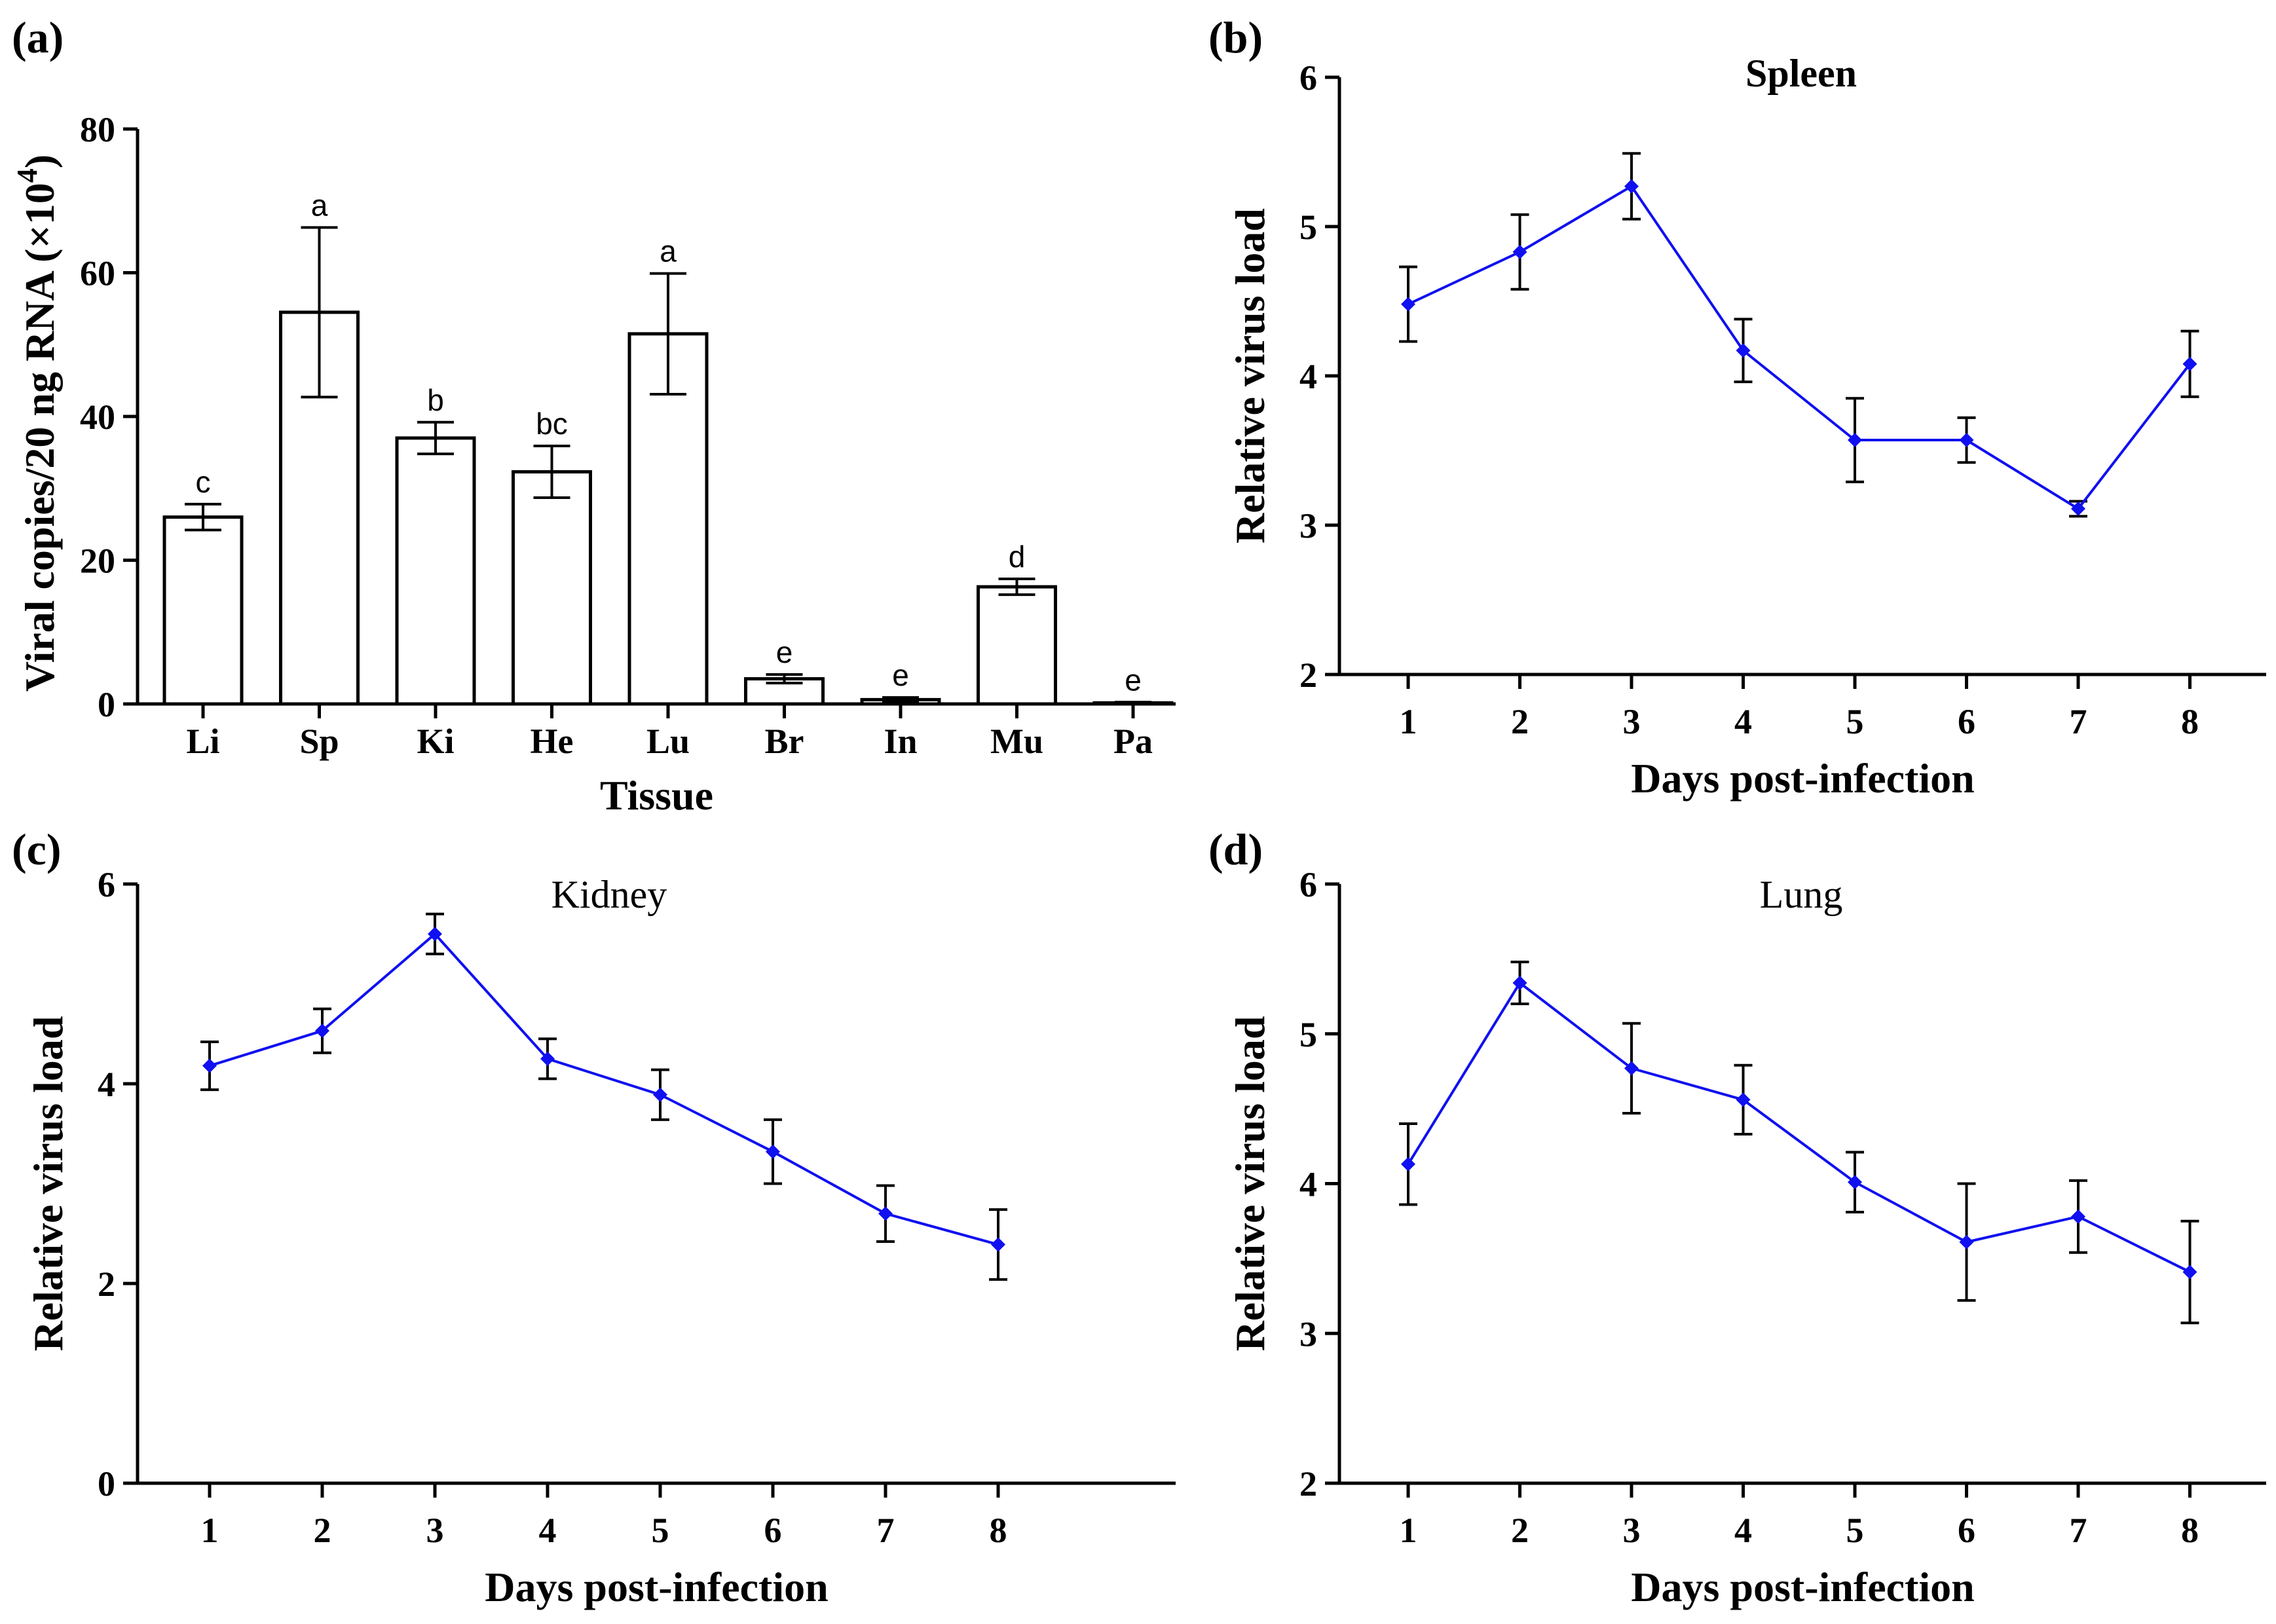 This screenshot has height=1624, width=2276. Describe the element at coordinates (1308, 1334) in the screenshot. I see `y-tick-label: 3` at that location.